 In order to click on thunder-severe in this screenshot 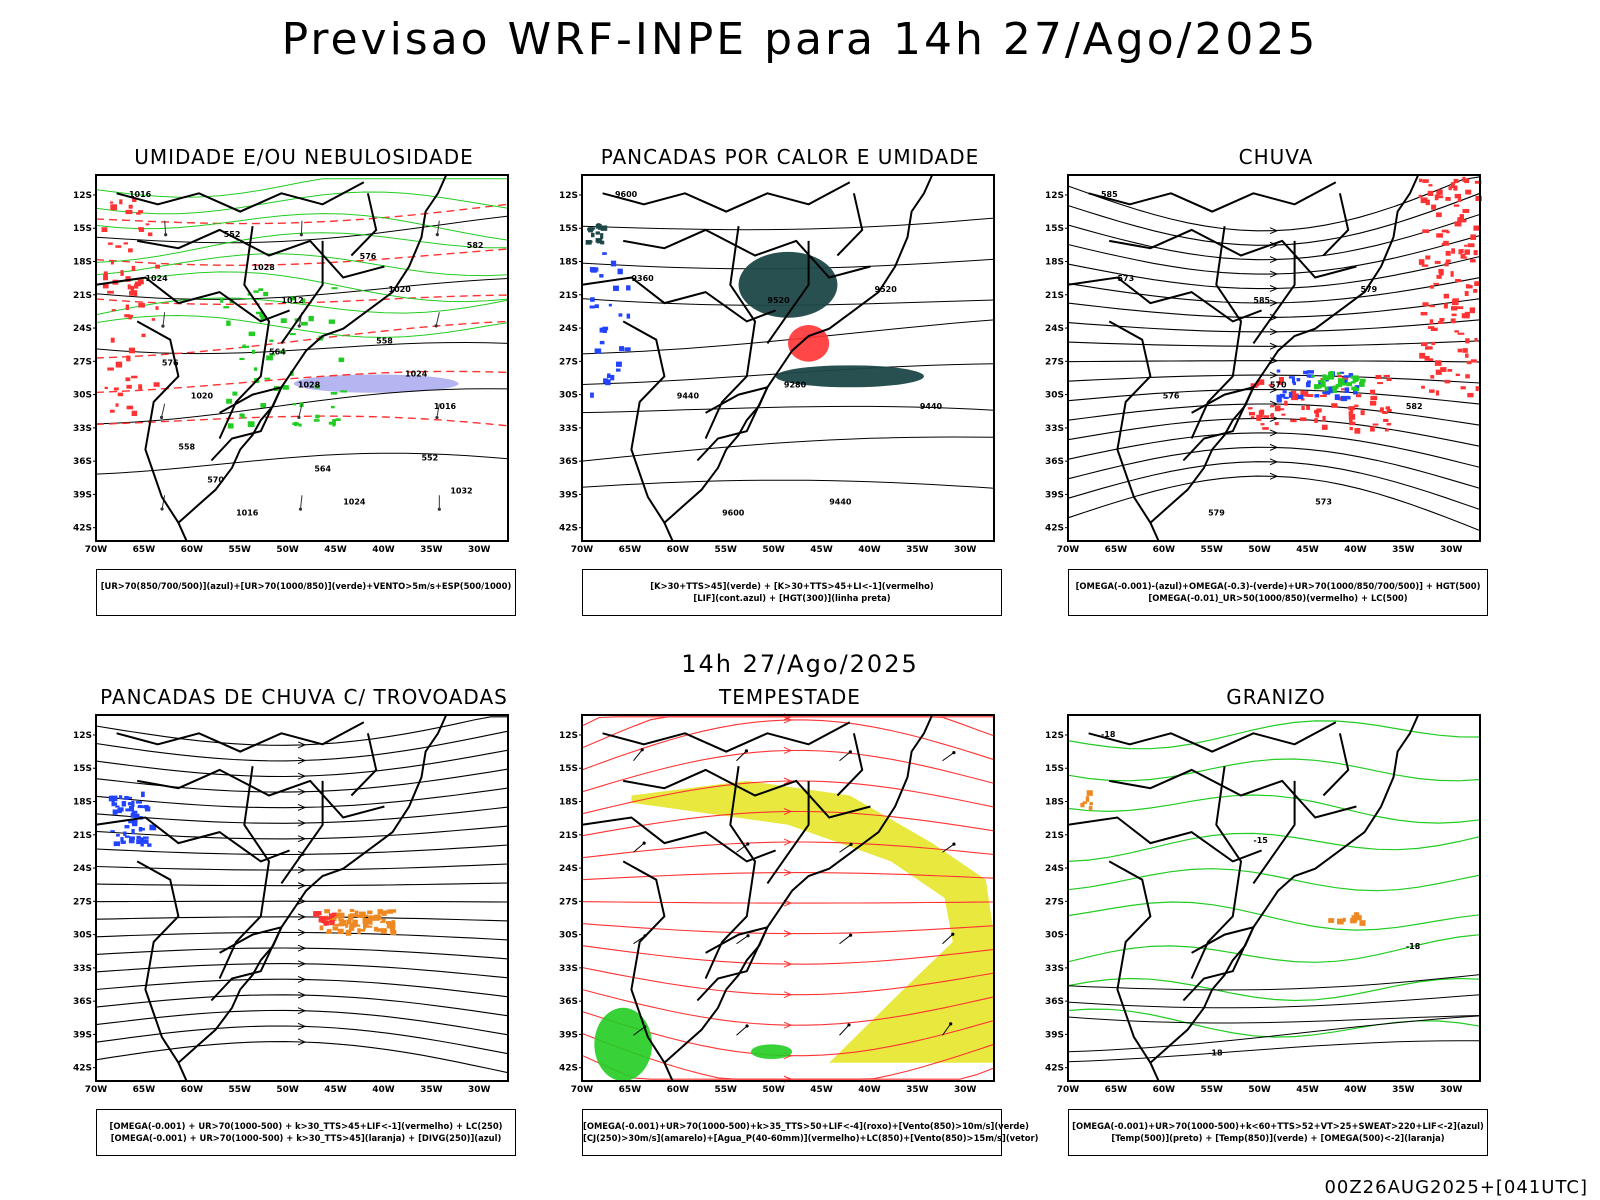, I will do `click(334, 914)`.